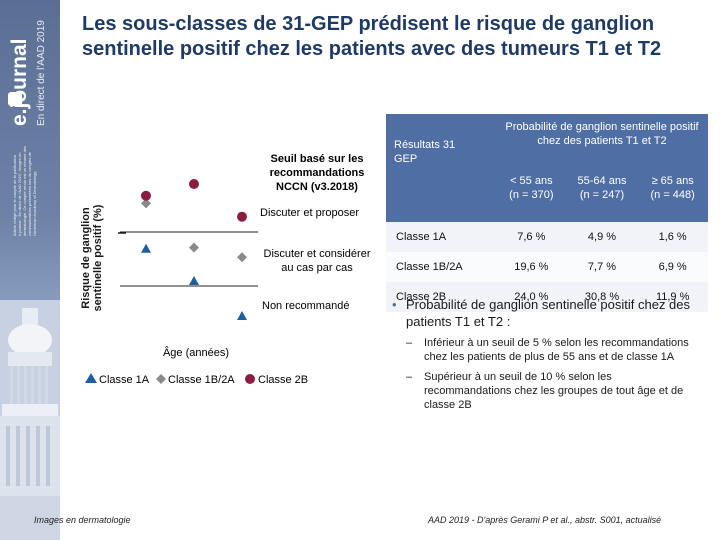  What do you see at coordinates (317, 159) in the screenshot?
I see `threshold-title-1: Seuil basé sur les` at bounding box center [317, 159].